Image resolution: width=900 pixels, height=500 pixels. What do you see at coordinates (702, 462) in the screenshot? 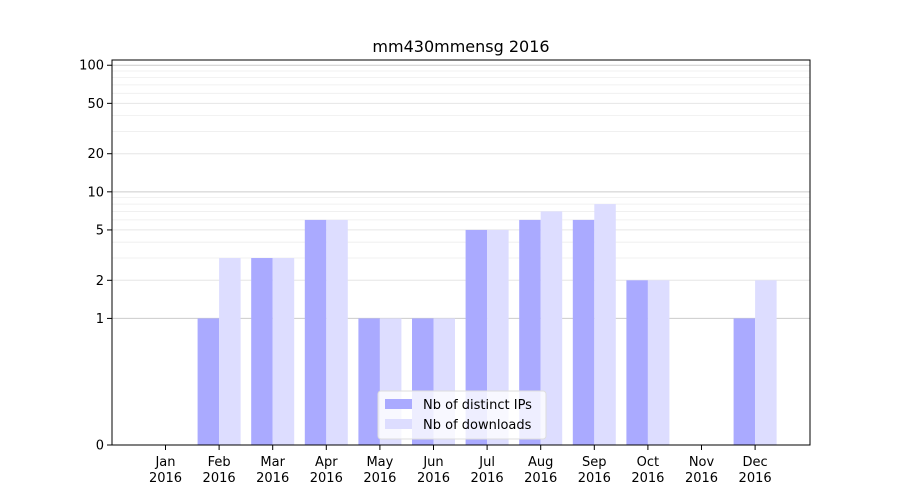
I see `x-tick-label-month: Nov` at bounding box center [702, 462].